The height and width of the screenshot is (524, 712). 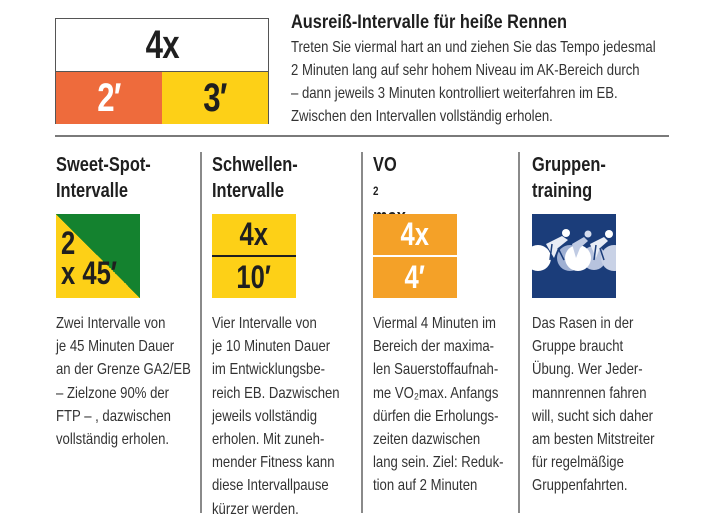 What do you see at coordinates (255, 509) in the screenshot?
I see `text-line: kürzer werden.` at bounding box center [255, 509].